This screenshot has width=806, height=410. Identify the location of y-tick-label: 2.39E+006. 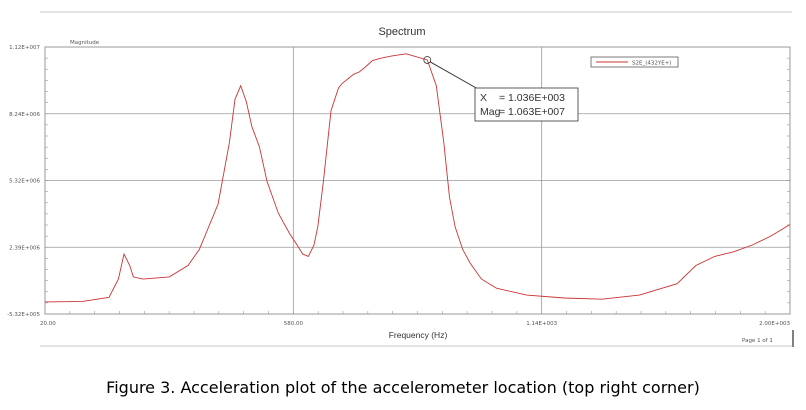
(24, 248).